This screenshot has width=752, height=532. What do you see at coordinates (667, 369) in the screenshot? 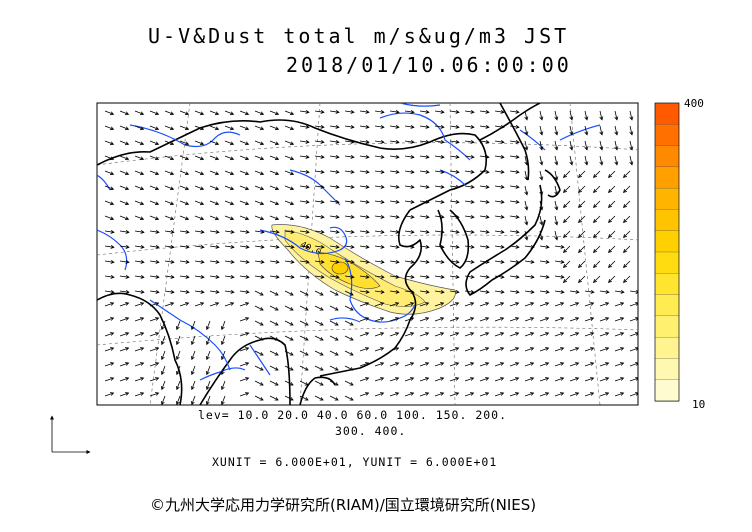
I see `colorbar-cell` at bounding box center [667, 369].